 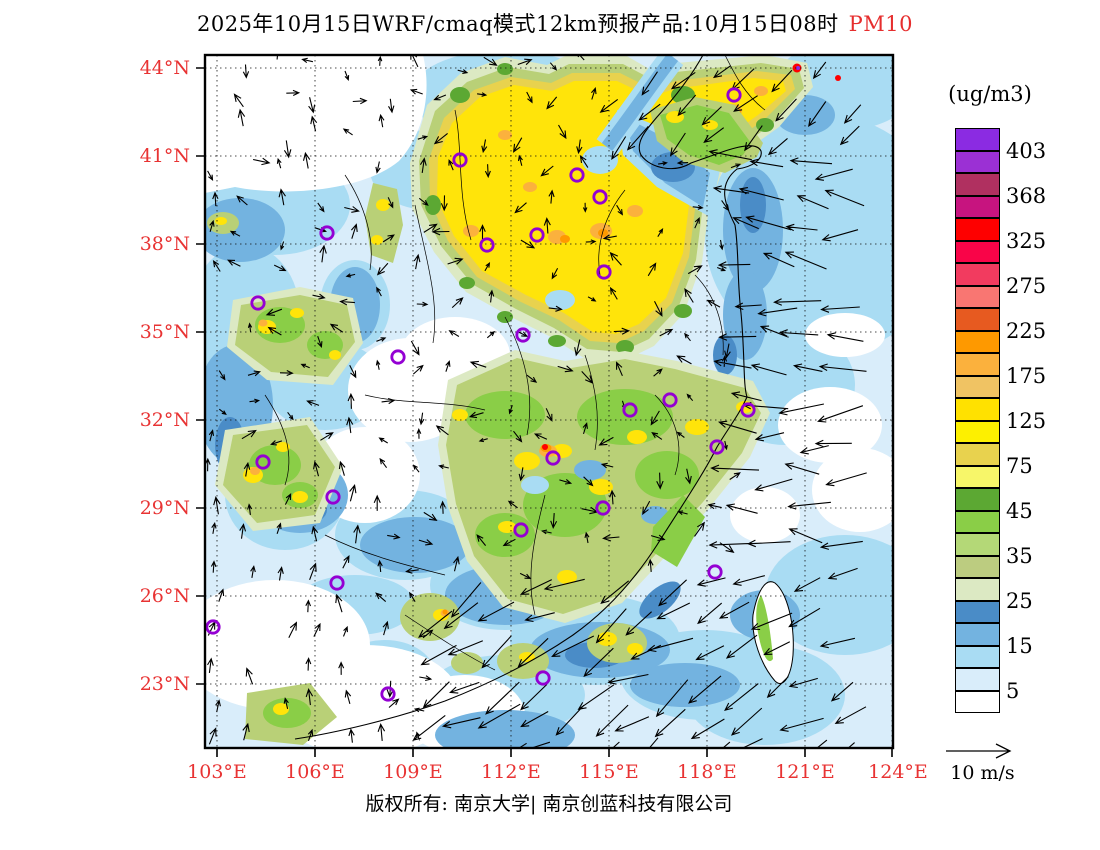 What do you see at coordinates (1019, 555) in the screenshot?
I see `colorbar-tick-label: 35` at bounding box center [1019, 555].